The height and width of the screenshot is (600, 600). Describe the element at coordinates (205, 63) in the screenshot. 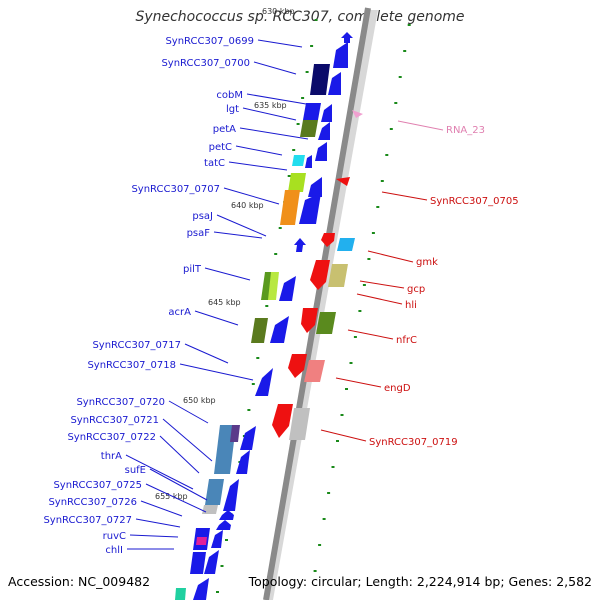

I see `gene-label-SynRCC307_0700: SynRCC307_0700` at that location.